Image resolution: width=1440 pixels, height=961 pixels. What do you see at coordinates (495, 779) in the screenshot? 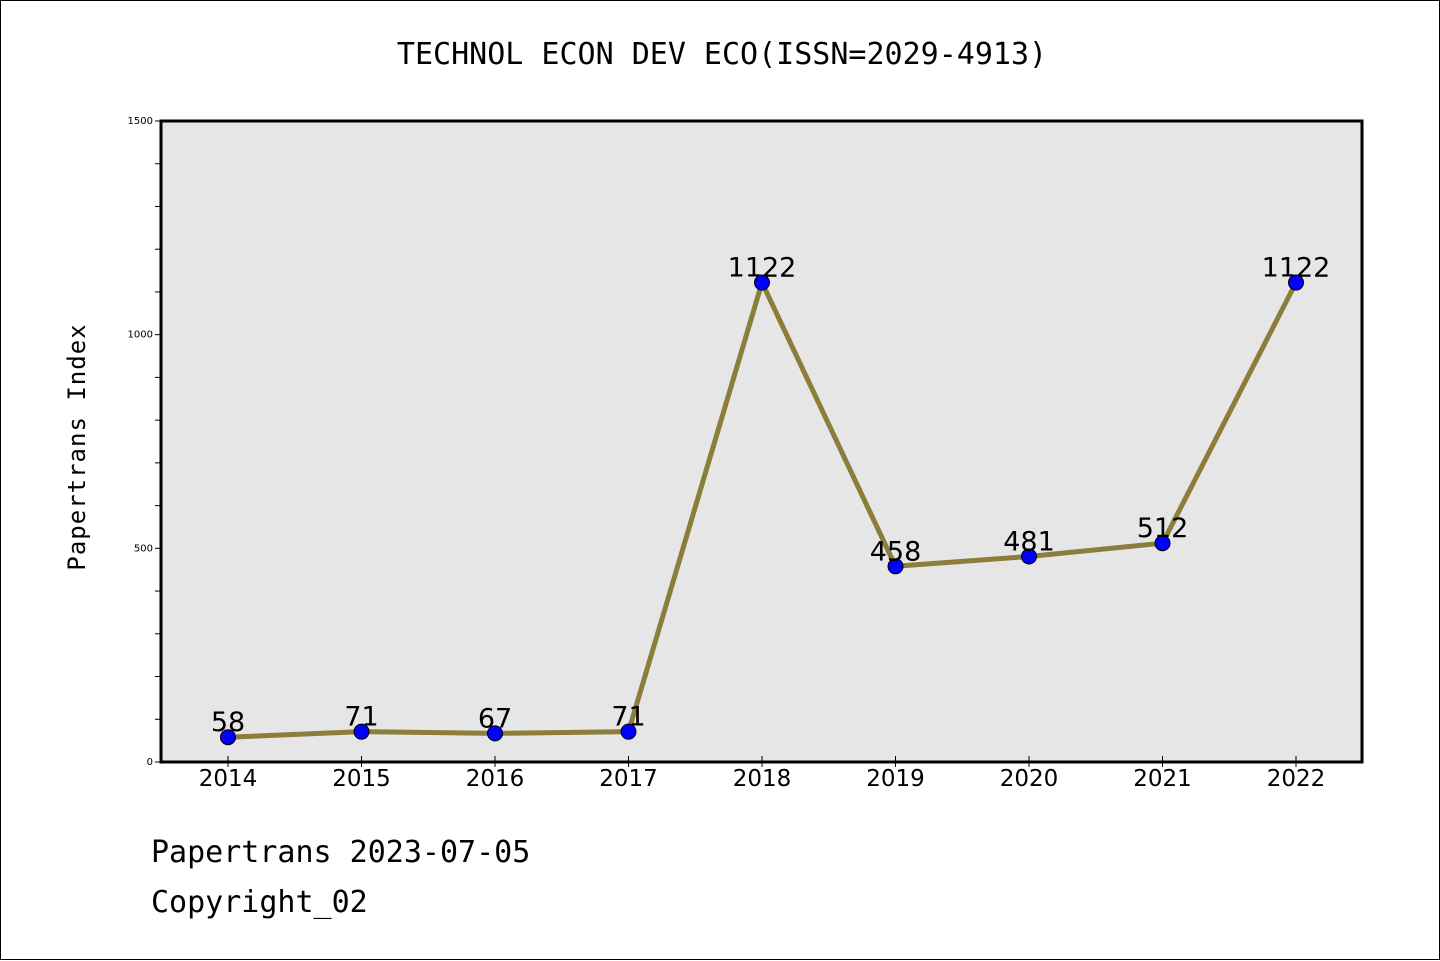
I see `x-tick-label: 2016` at bounding box center [495, 779].